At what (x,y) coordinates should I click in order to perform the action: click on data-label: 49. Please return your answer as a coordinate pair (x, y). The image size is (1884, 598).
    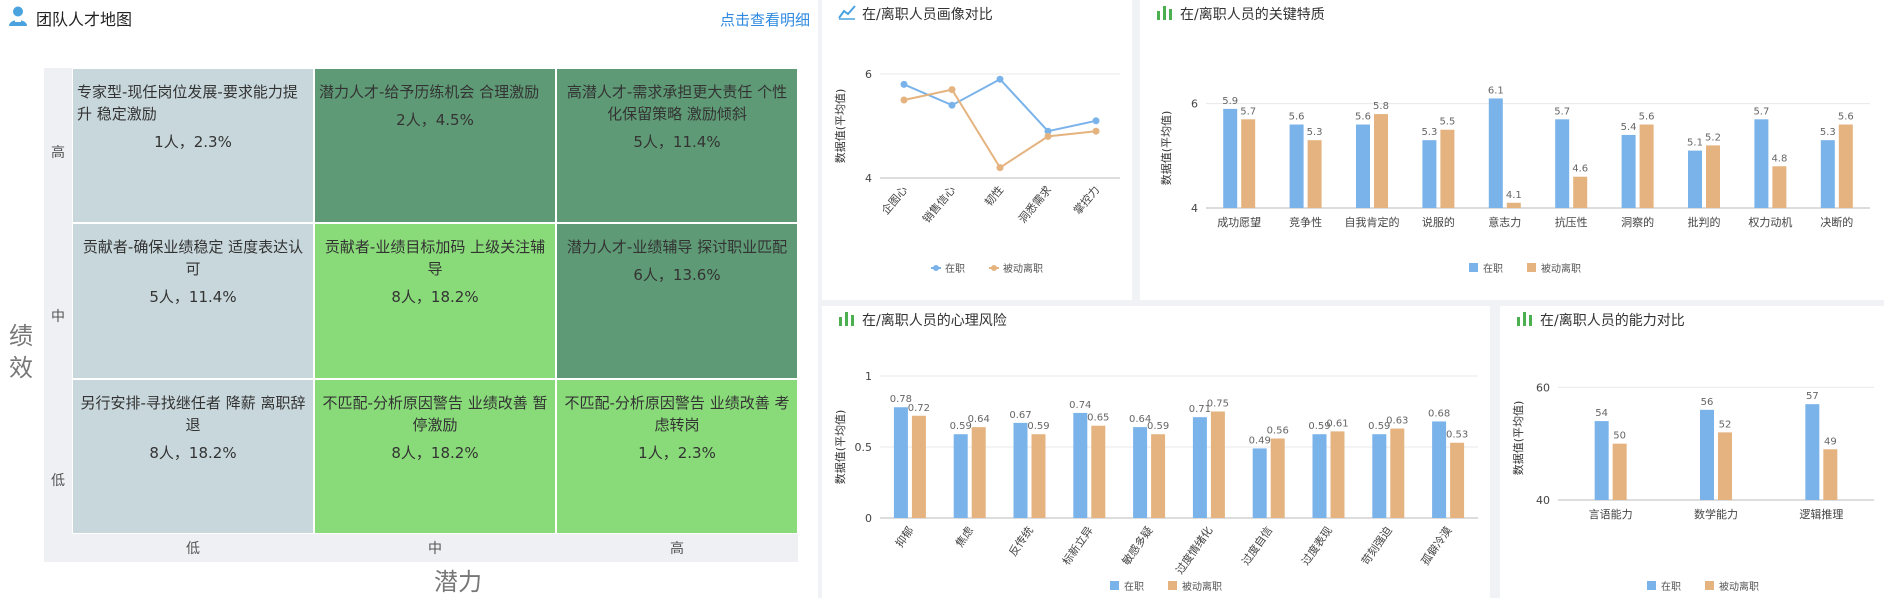
    Looking at the image, I should click on (1830, 441).